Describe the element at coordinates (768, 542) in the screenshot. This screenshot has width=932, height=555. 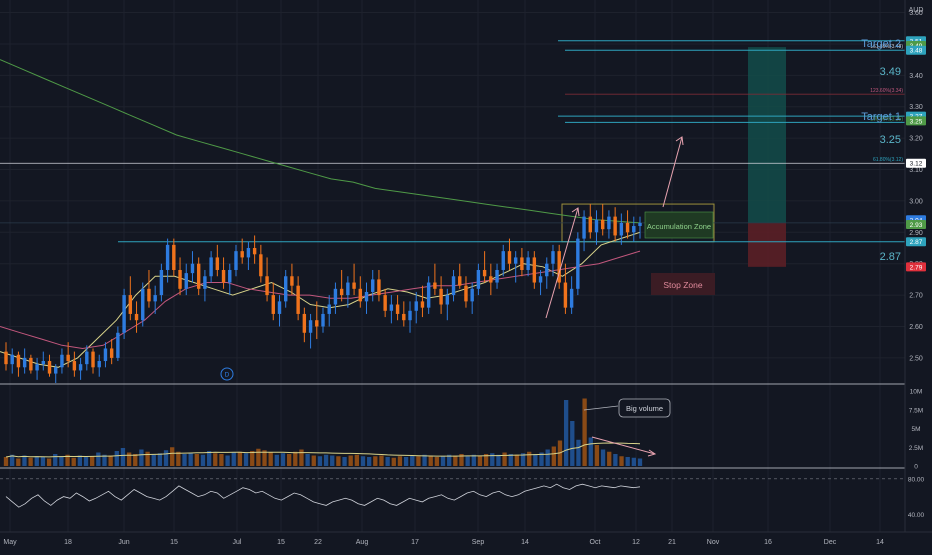
I see `x-tick-label: 16` at that location.